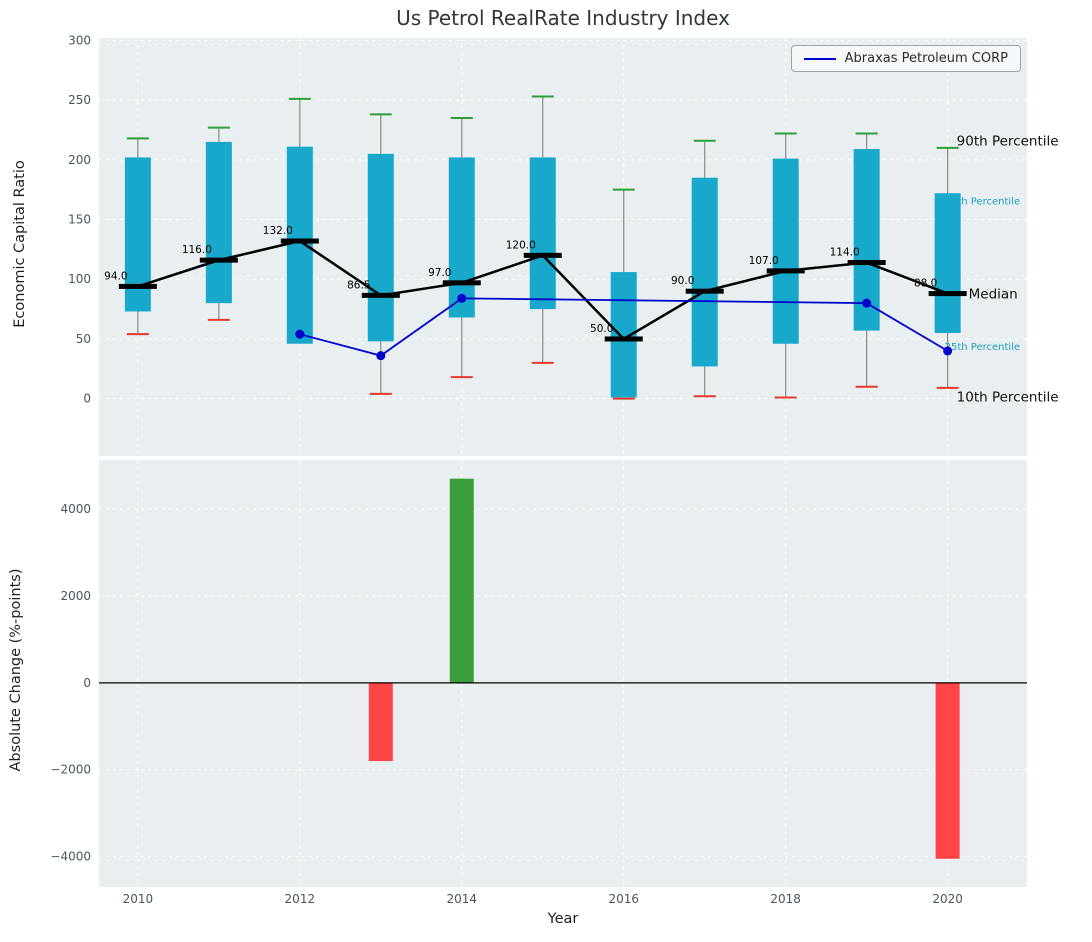  Describe the element at coordinates (542, 233) in the screenshot. I see `percentile-box-2015` at that location.